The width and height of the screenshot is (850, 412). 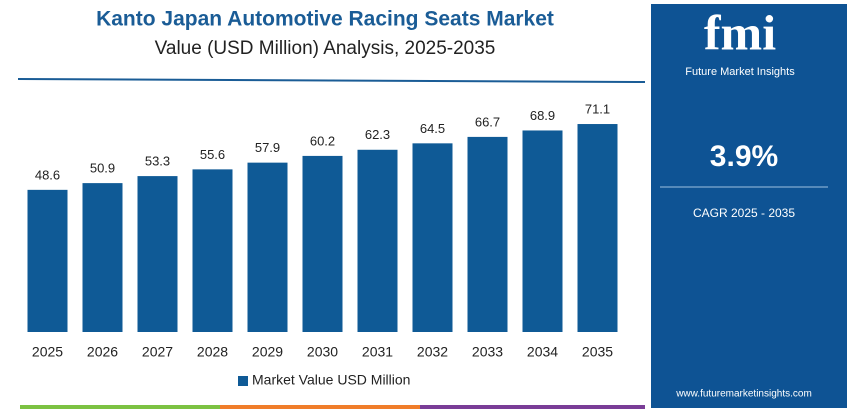 I want to click on cagr-value: 3.9%, so click(x=744, y=156).